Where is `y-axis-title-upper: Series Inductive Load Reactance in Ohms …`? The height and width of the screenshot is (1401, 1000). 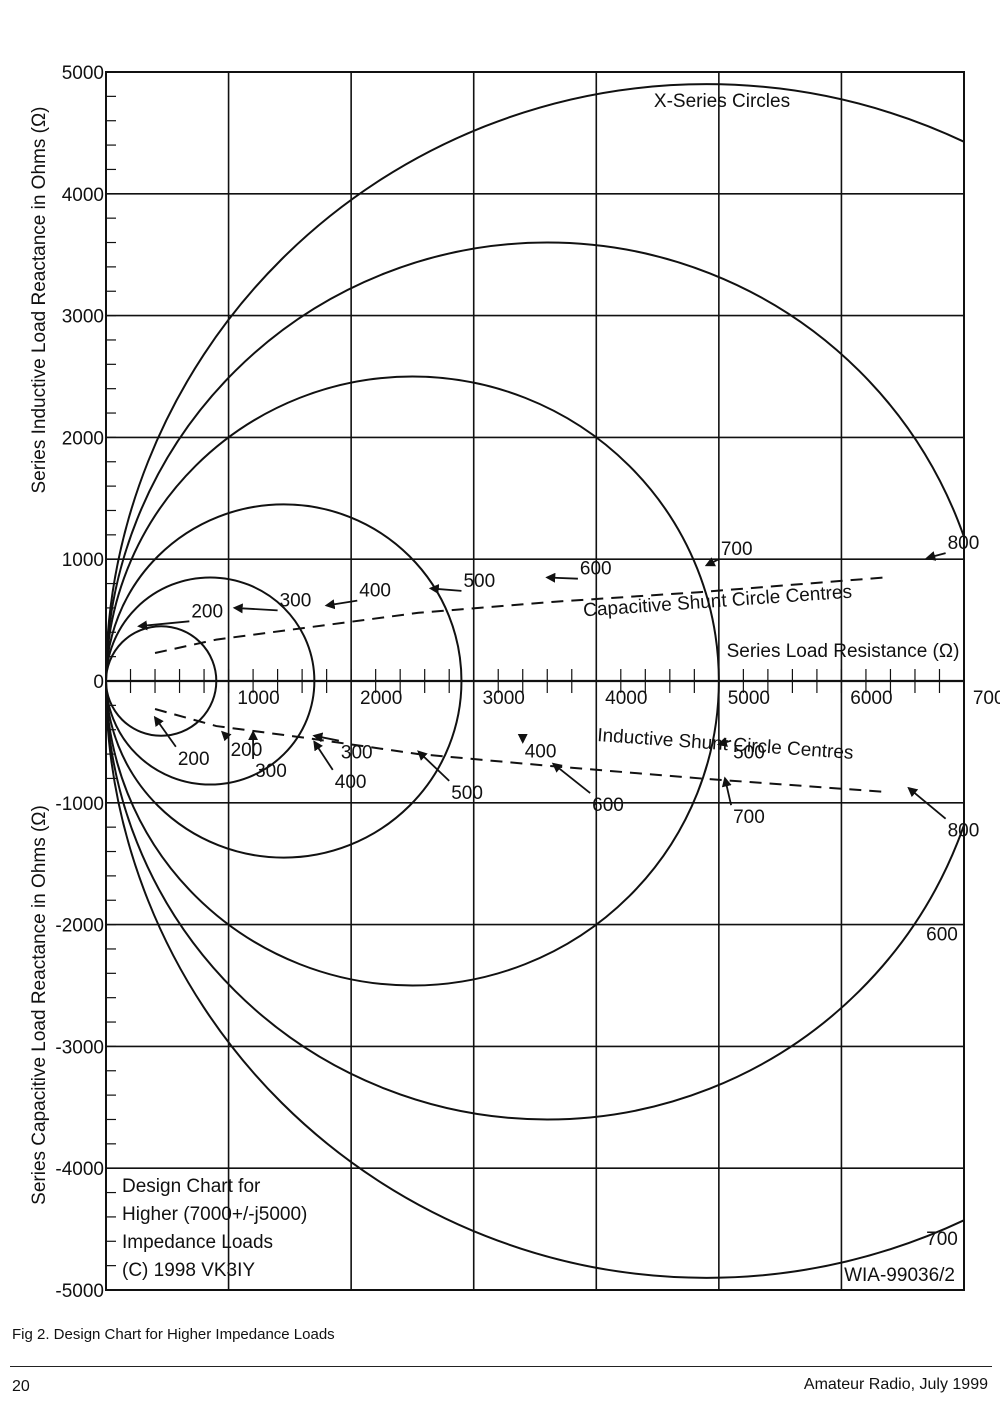 y-axis-title-upper: Series Inductive Load Reactance in Ohms … is located at coordinates (39, 300).